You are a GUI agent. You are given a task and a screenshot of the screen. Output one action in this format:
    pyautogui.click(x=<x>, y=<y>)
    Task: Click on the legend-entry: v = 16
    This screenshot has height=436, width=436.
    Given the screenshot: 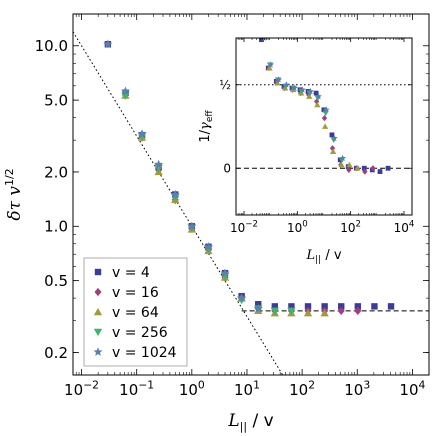 What is the action you would take?
    pyautogui.click(x=126, y=293)
    